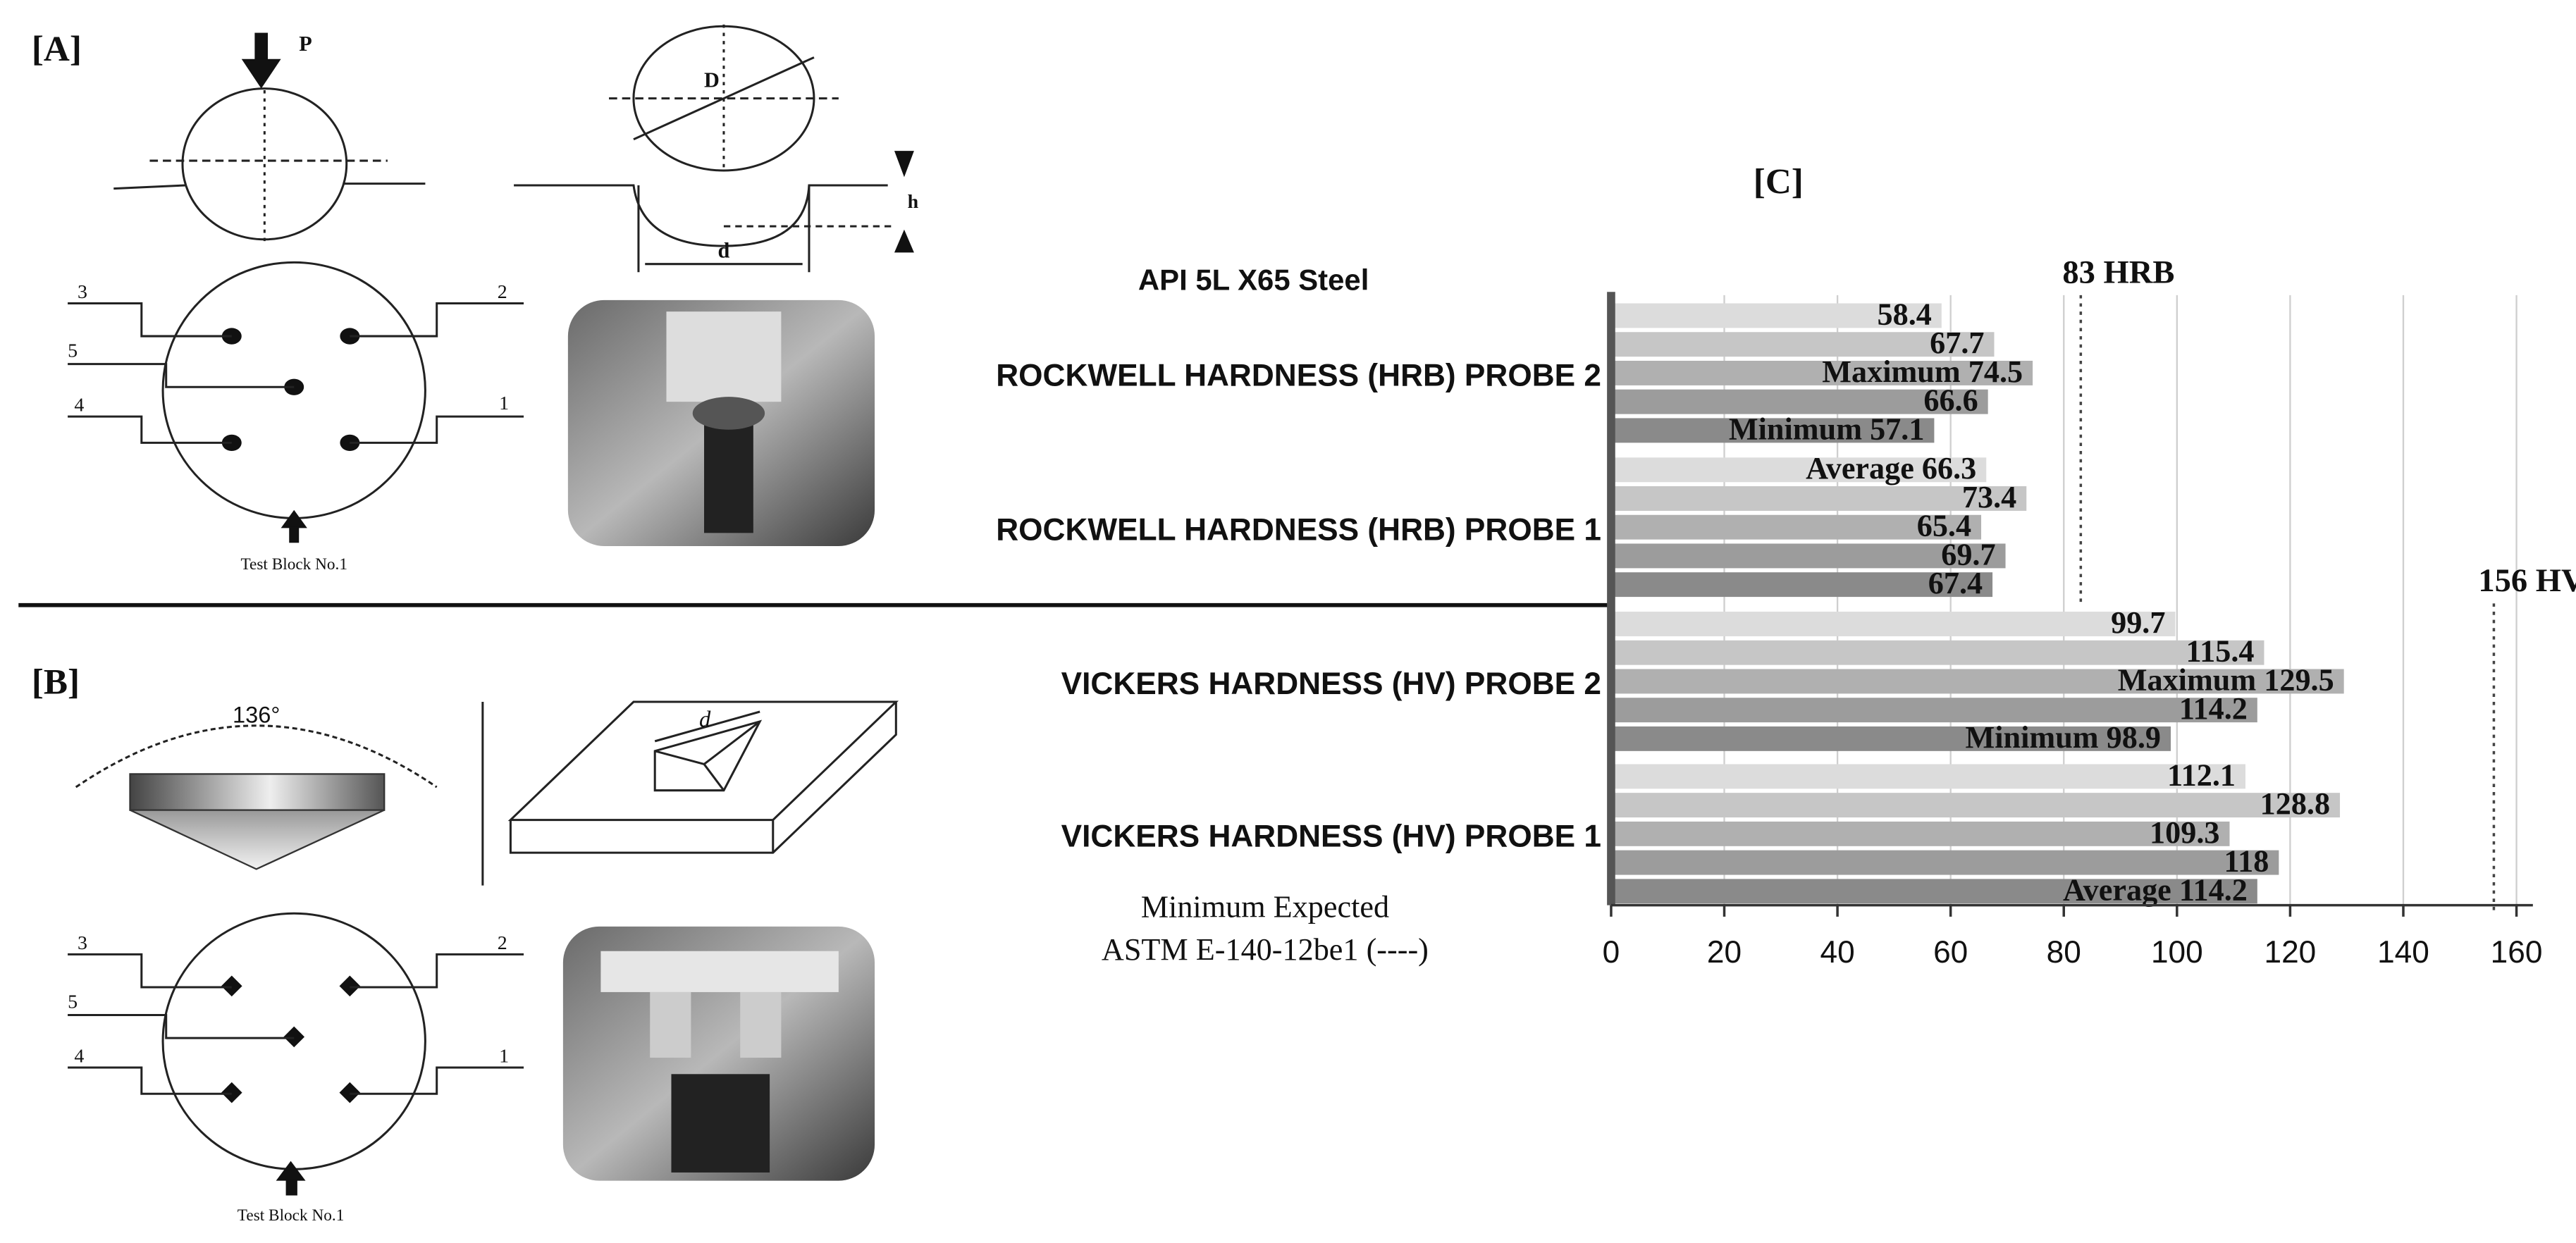 The height and width of the screenshot is (1243, 2576). I want to click on x-tick-label: 20, so click(1724, 952).